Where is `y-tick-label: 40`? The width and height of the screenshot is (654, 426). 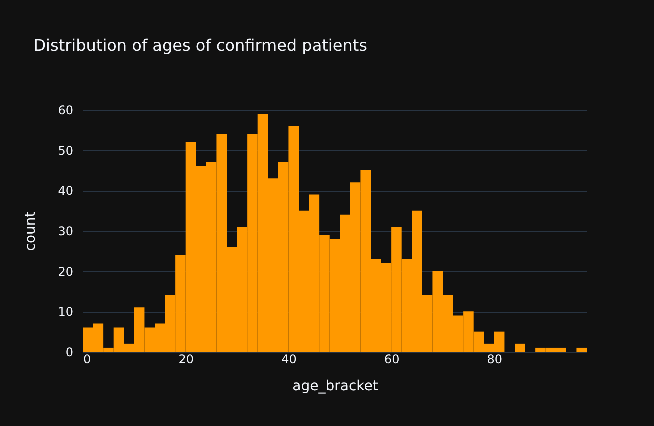 y-tick-label: 40 is located at coordinates (66, 191).